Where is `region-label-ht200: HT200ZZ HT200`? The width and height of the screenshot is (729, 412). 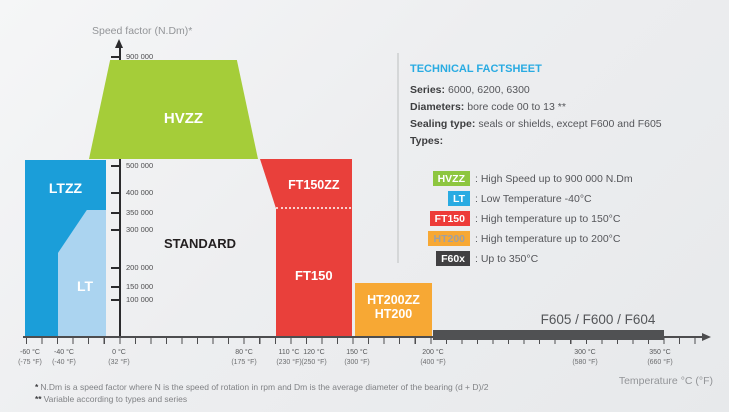
region-label-ht200: HT200ZZ HT200 is located at coordinates (393, 307).